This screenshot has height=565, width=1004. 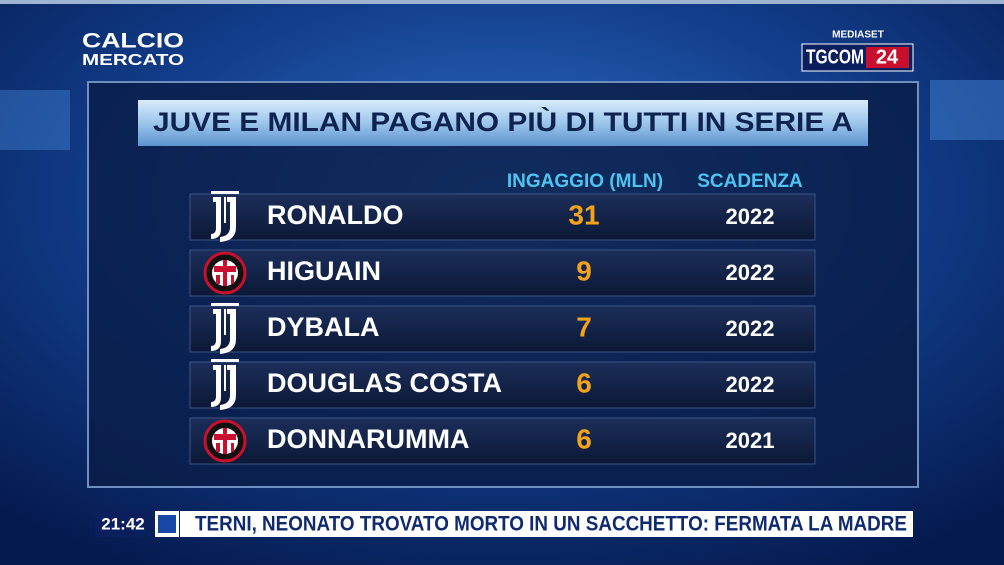 I want to click on title-bar, so click(x=503, y=123).